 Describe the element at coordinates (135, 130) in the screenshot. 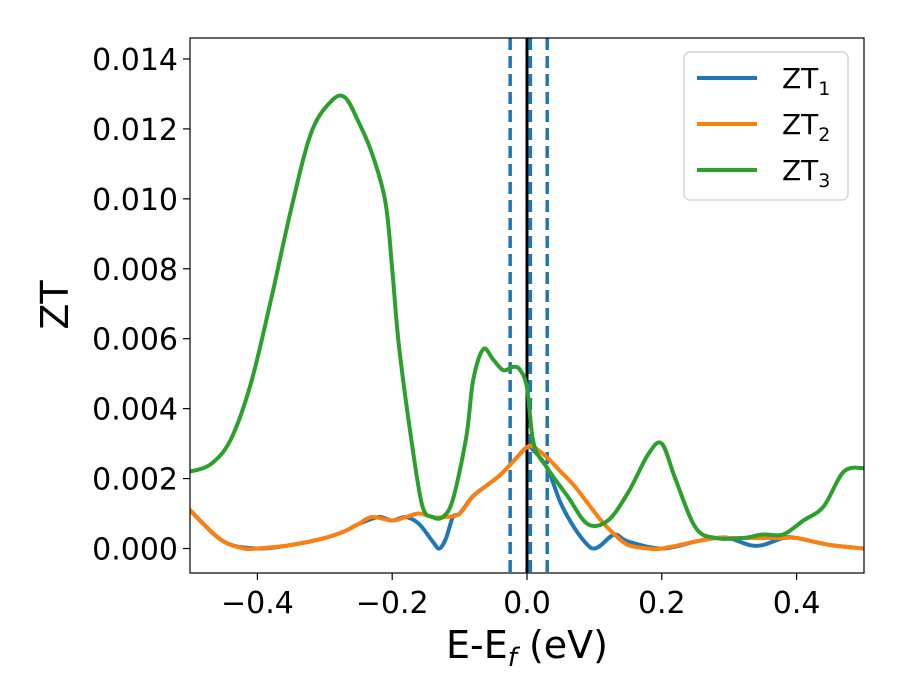

I see `y-tick-label: 0.012` at that location.